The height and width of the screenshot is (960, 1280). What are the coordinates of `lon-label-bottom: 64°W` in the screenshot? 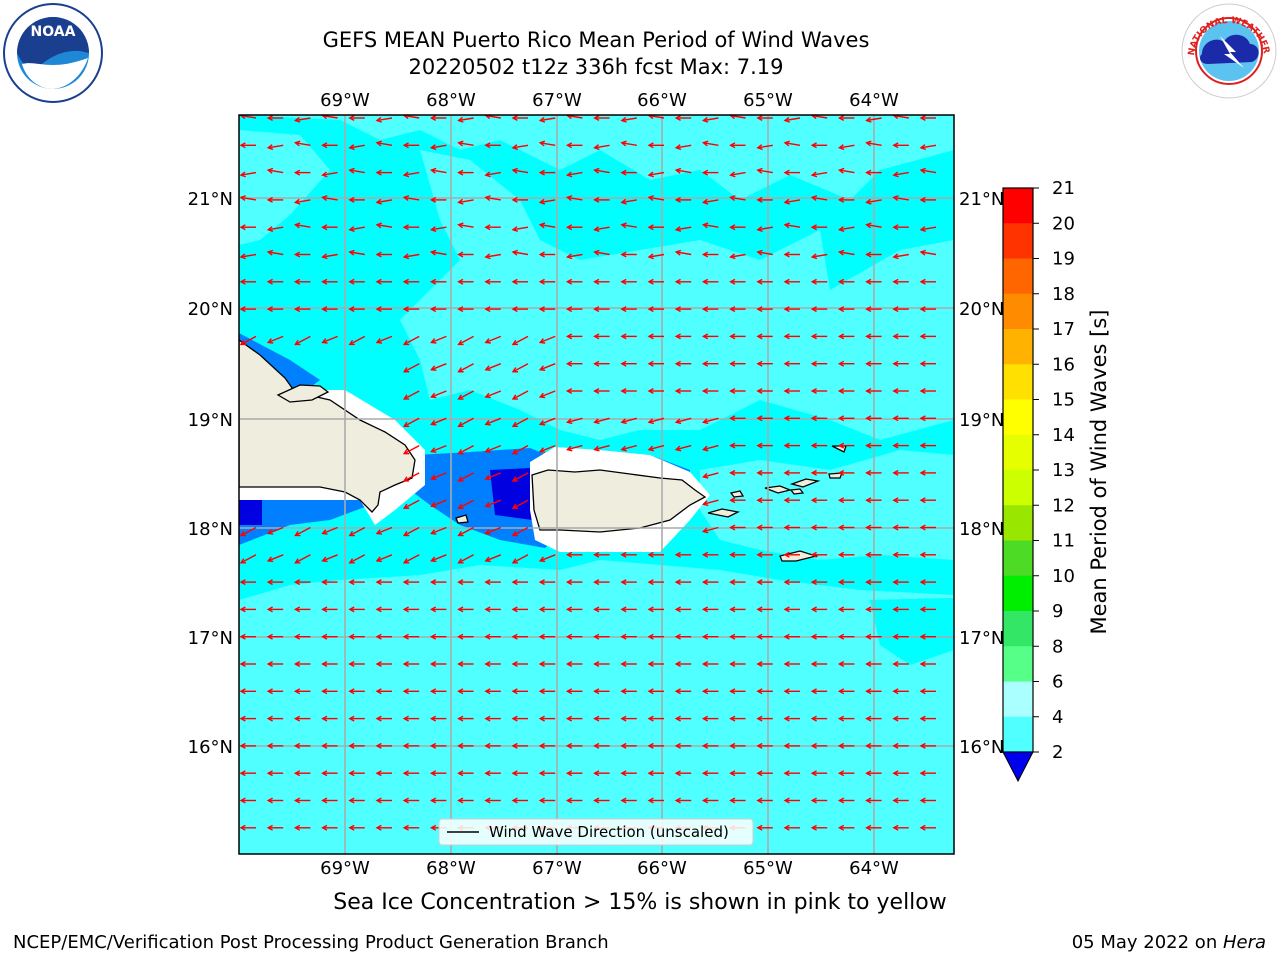 It's located at (874, 868).